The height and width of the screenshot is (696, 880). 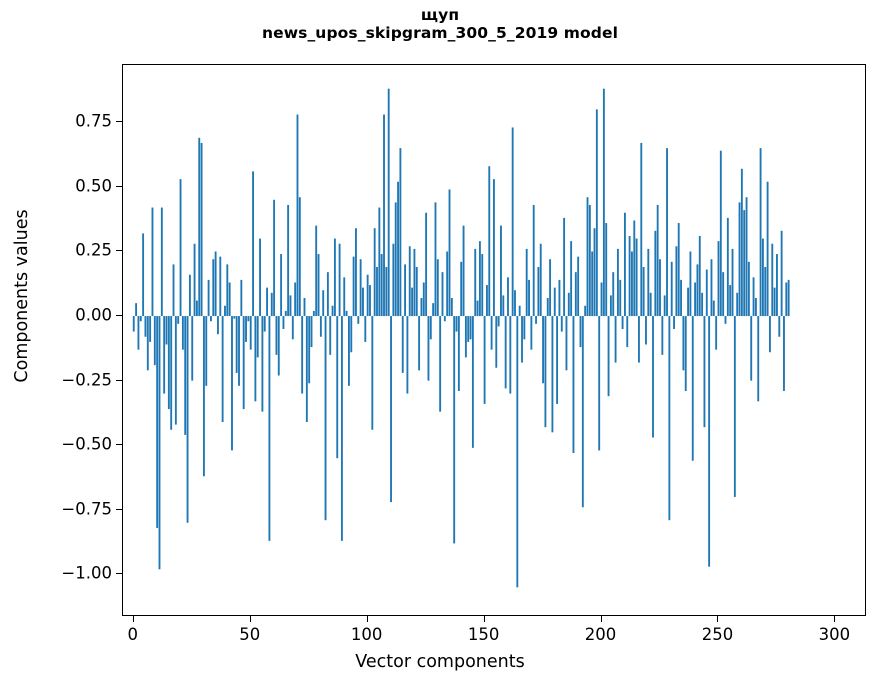 I want to click on x-tick-label: 250, so click(x=717, y=634).